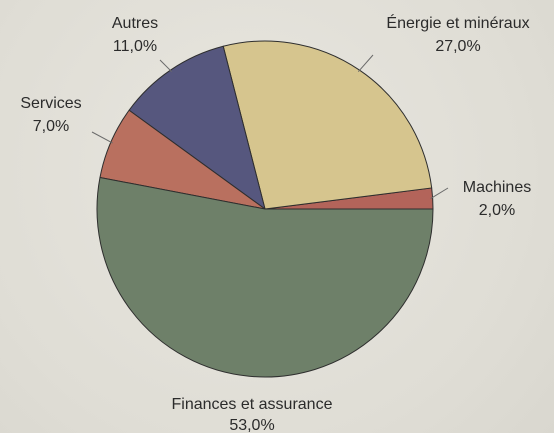 This screenshot has height=433, width=554. I want to click on label-finances-value: 53,0%, so click(251, 425).